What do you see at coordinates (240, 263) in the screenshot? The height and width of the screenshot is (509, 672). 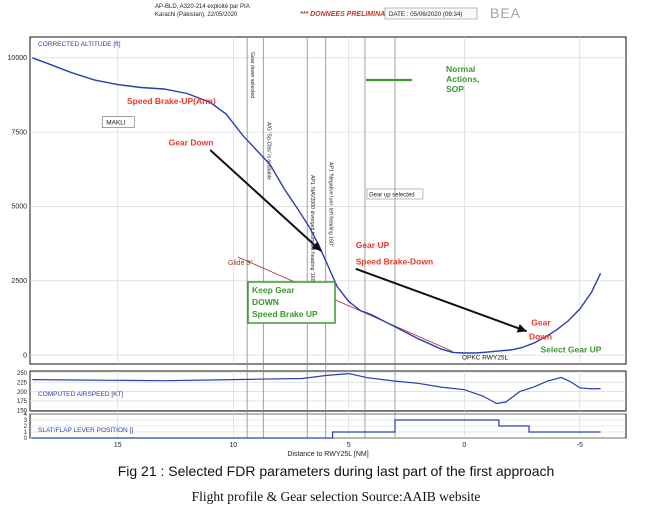 I see `glide-label: Glide 3°` at bounding box center [240, 263].